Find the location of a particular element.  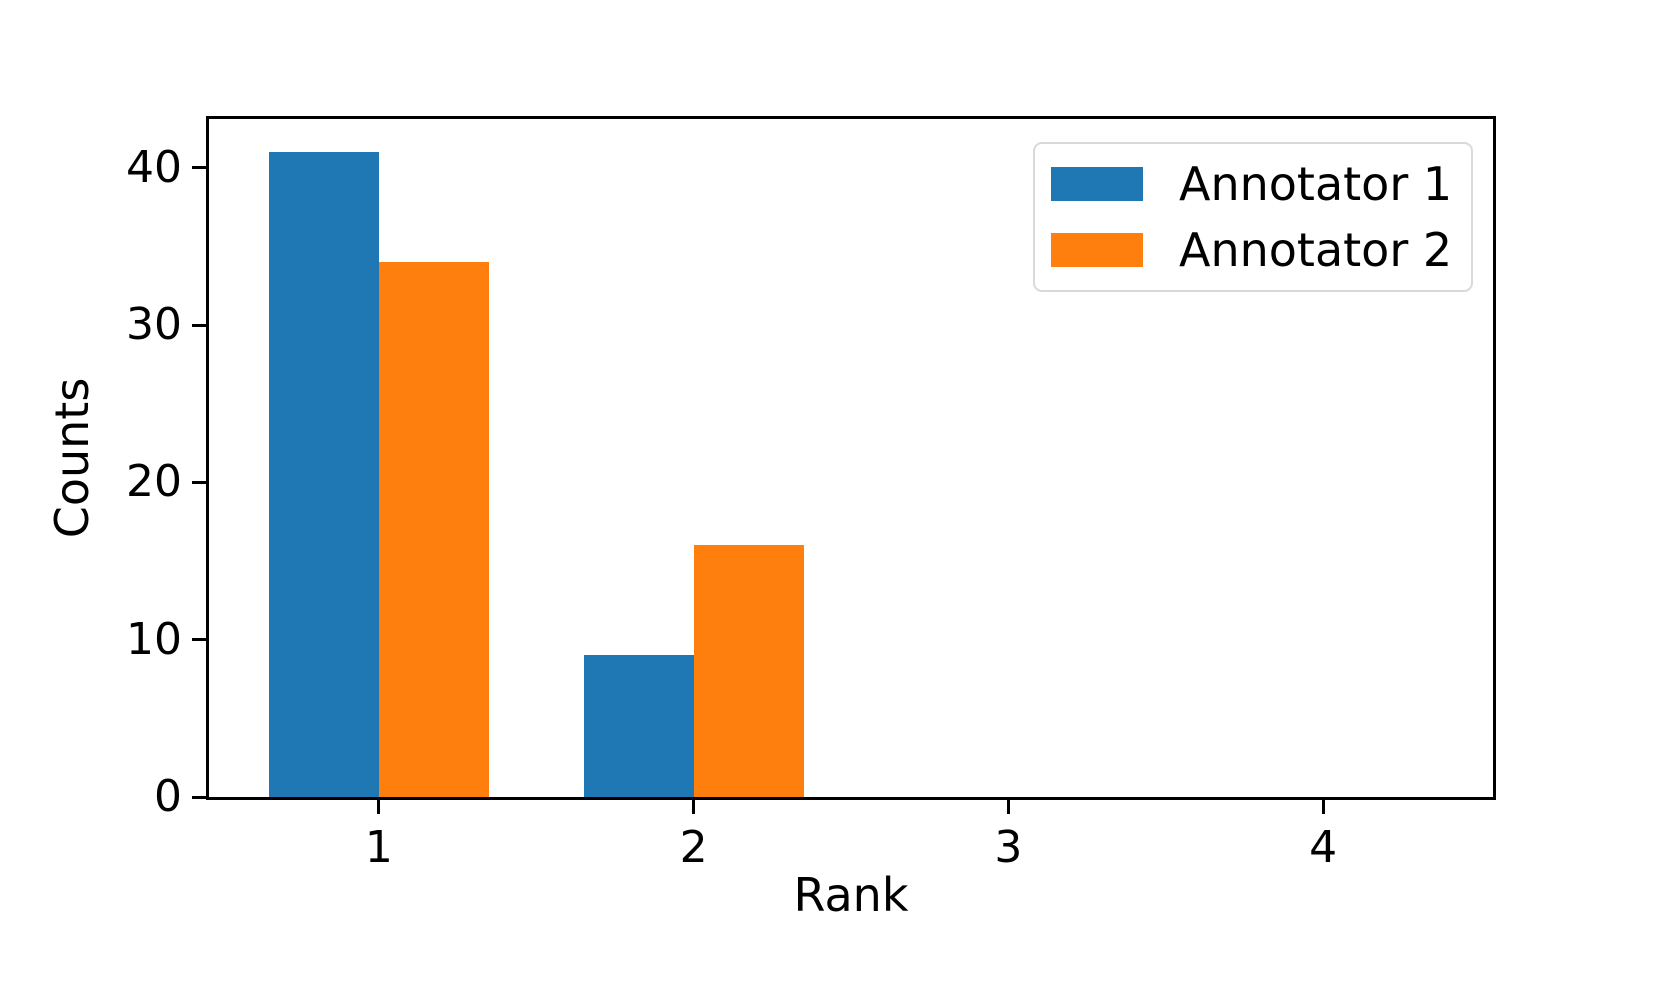

y-axis-label: Counts is located at coordinates (72, 458).